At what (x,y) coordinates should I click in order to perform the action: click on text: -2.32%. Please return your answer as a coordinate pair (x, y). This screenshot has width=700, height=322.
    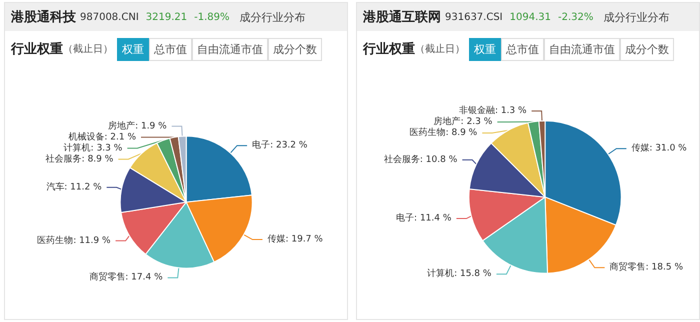
    Looking at the image, I should click on (576, 17).